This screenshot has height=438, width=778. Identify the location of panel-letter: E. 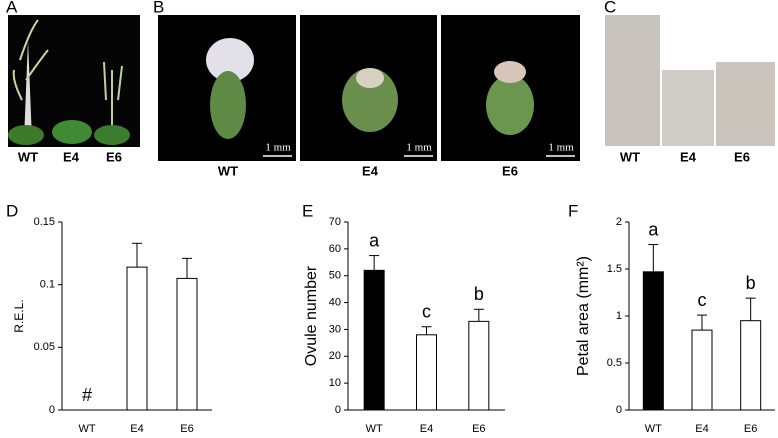
(307, 210).